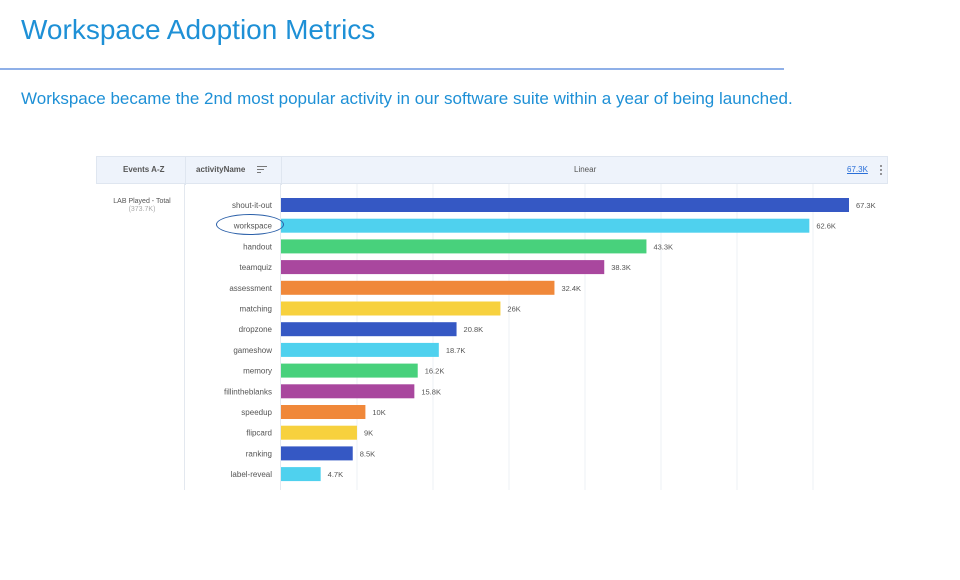 The width and height of the screenshot is (960, 580). Describe the element at coordinates (418, 287) in the screenshot. I see `bar-assessment` at that location.